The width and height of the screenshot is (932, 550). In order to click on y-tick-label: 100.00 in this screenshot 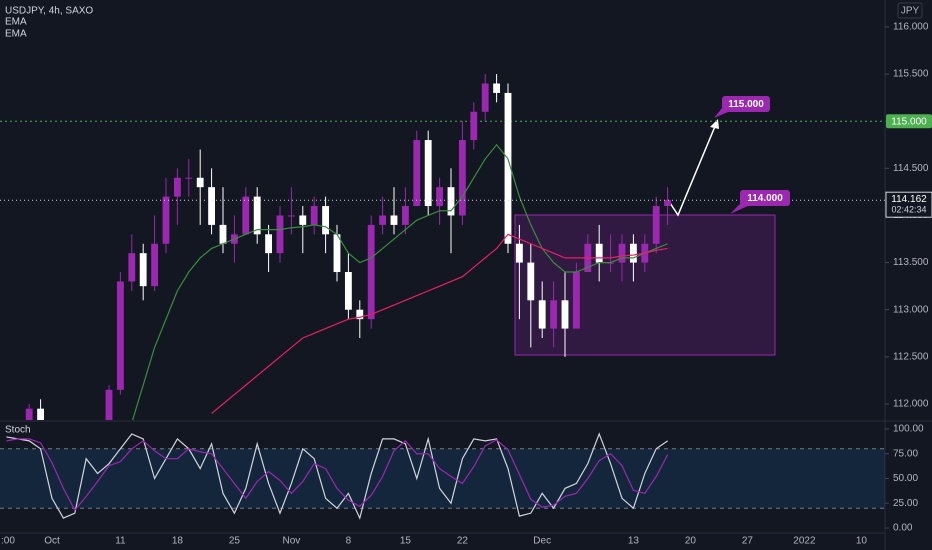, I will do `click(908, 429)`.